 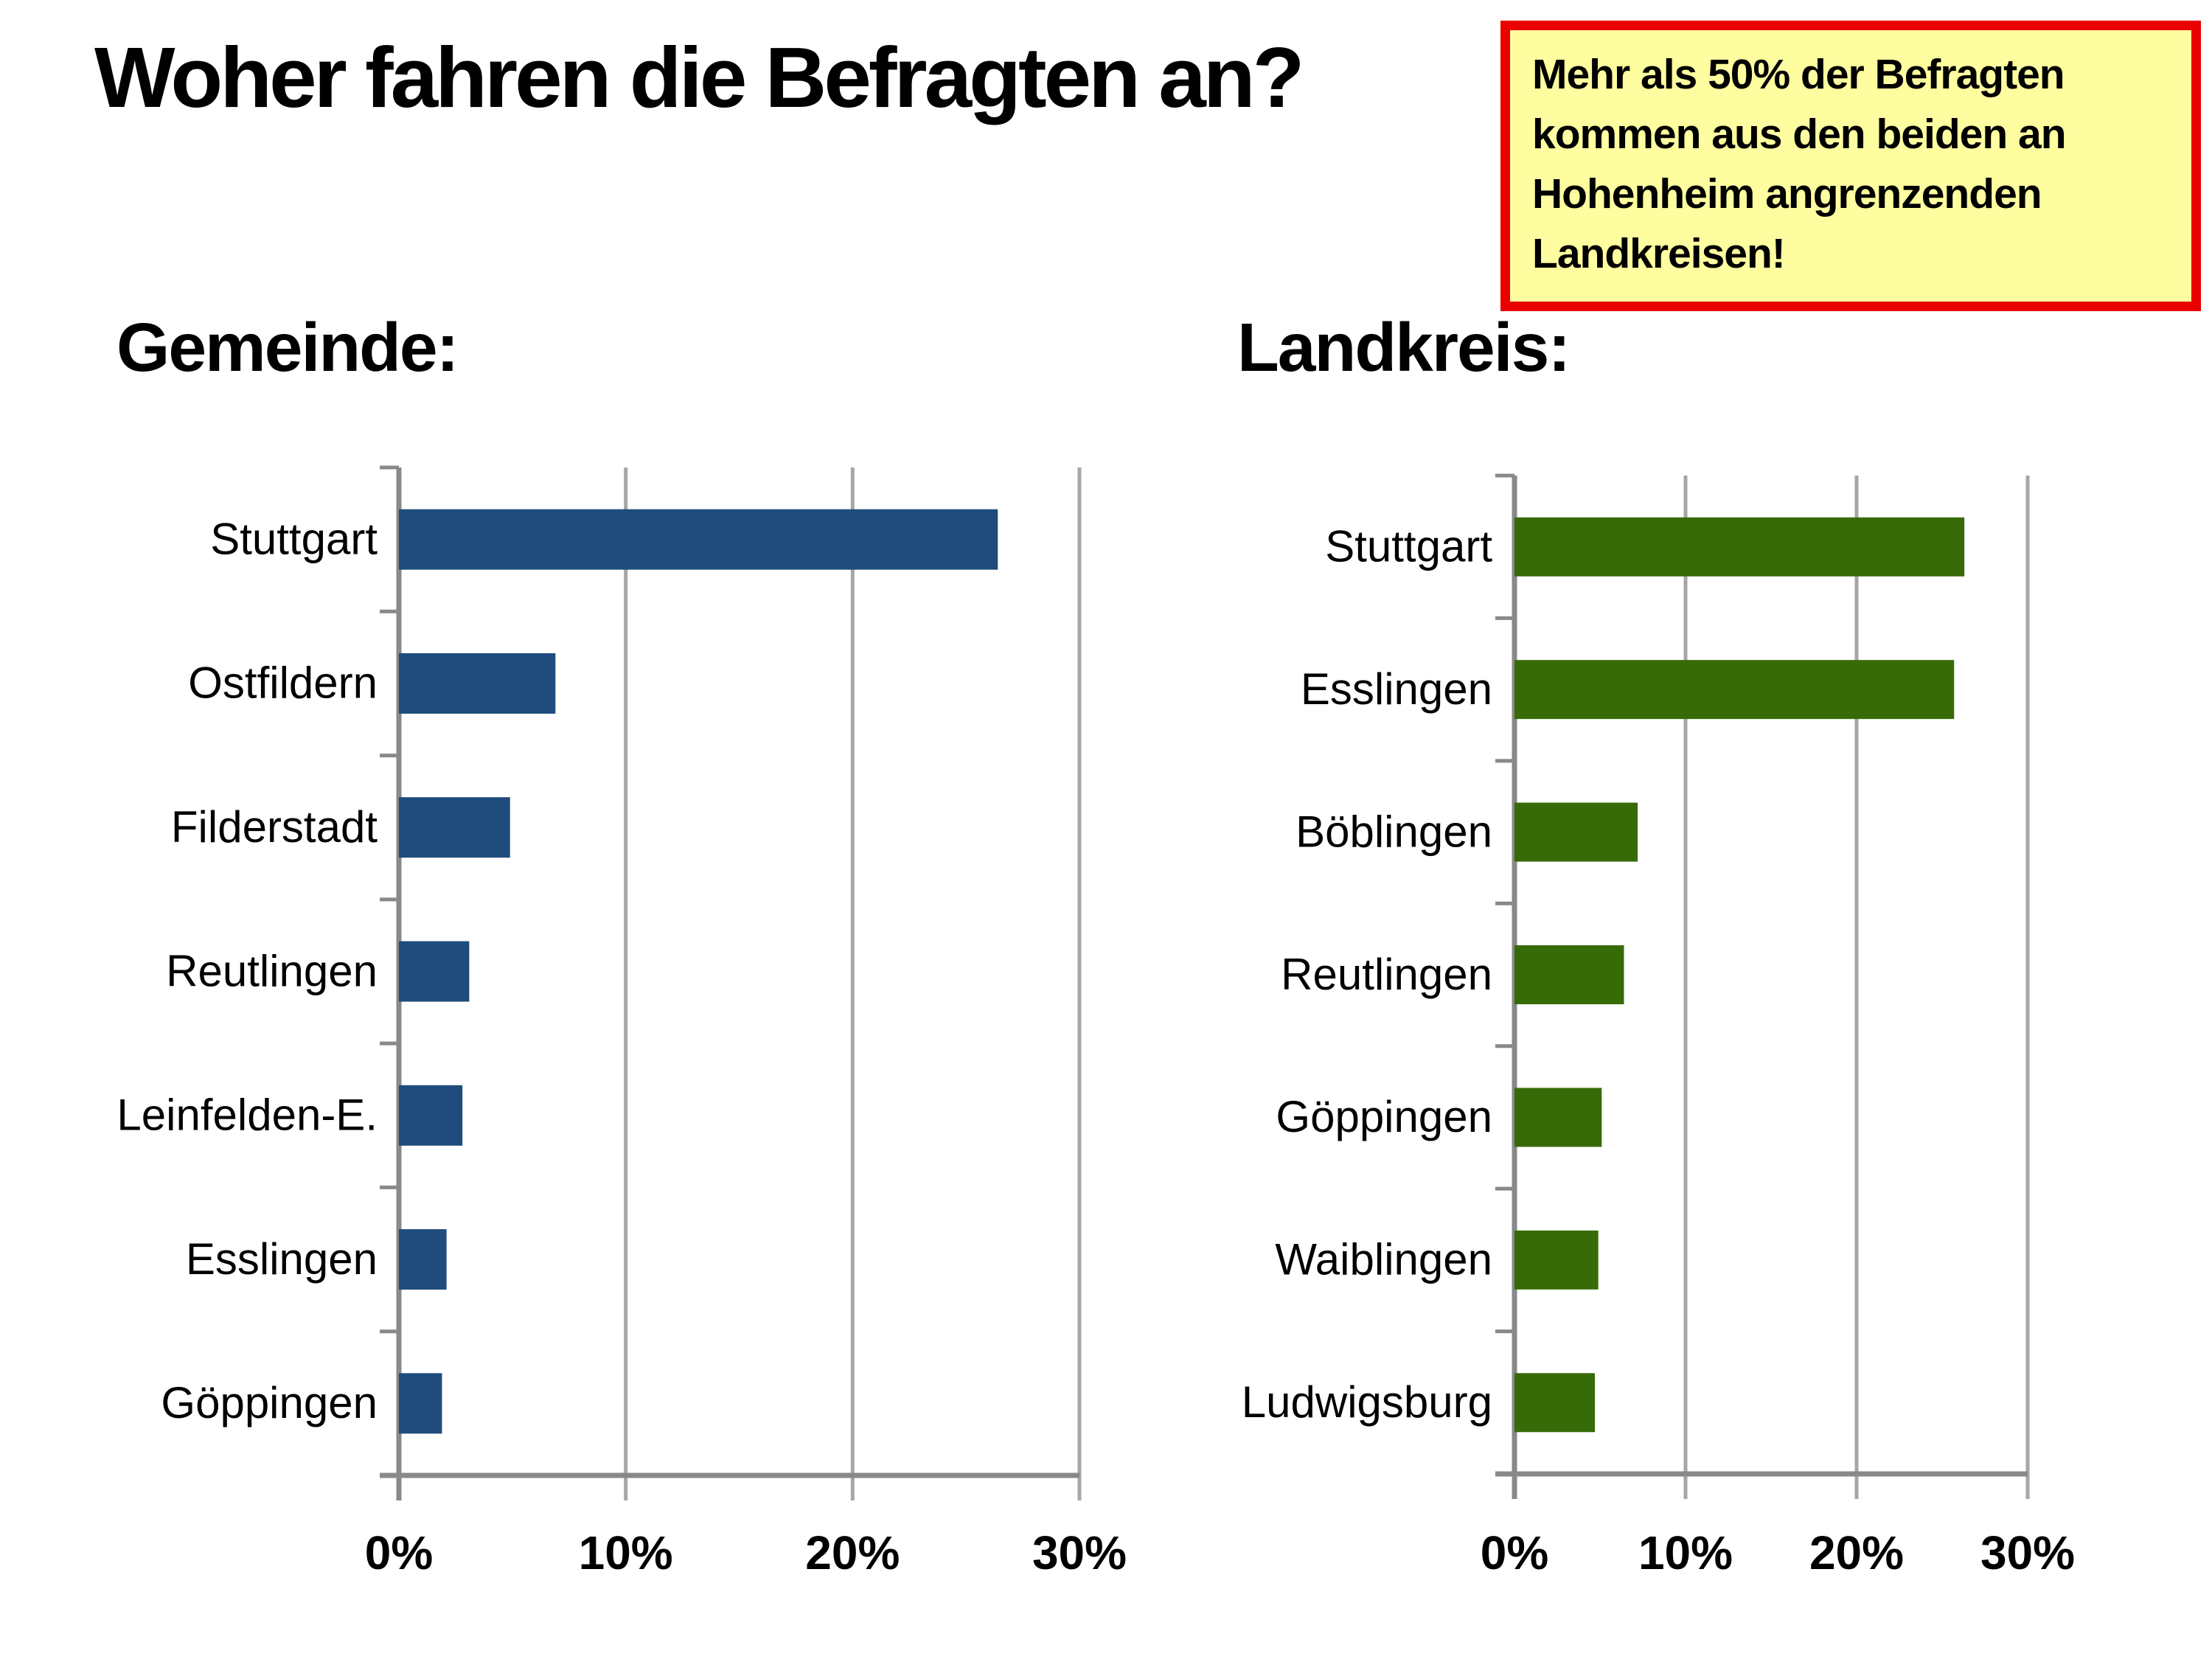 I want to click on bar-waiblingen, so click(x=1556, y=1260).